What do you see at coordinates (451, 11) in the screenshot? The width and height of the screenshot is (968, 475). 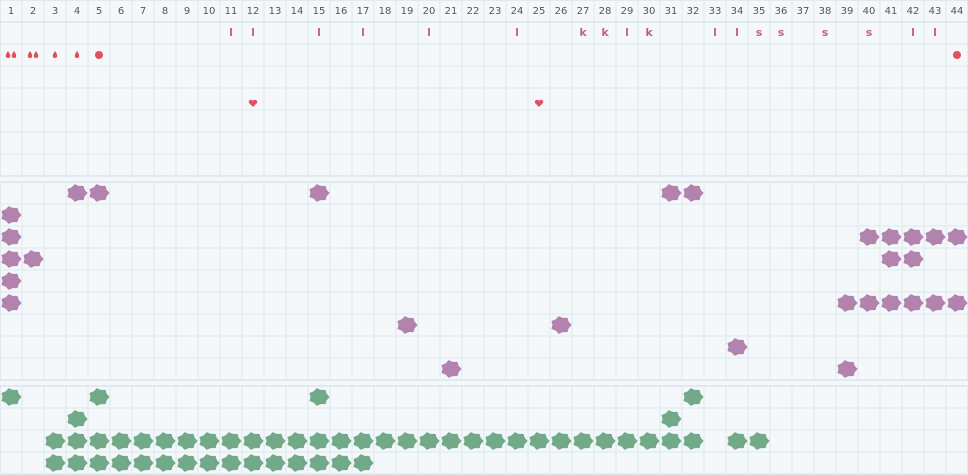 I see `day-number: 21` at bounding box center [451, 11].